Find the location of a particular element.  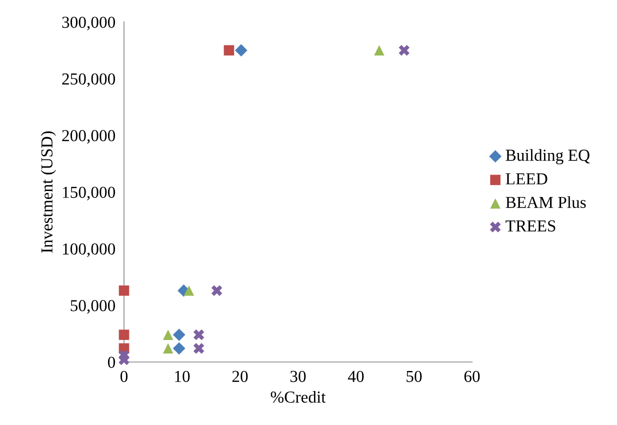

y-axis-title: Investment (USD) is located at coordinates (48, 192).